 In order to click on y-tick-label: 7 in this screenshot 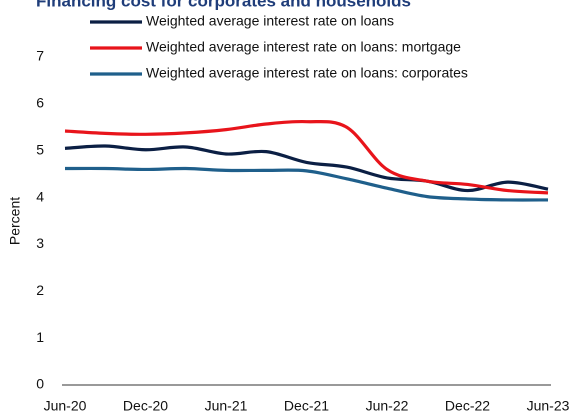, I will do `click(40, 56)`.